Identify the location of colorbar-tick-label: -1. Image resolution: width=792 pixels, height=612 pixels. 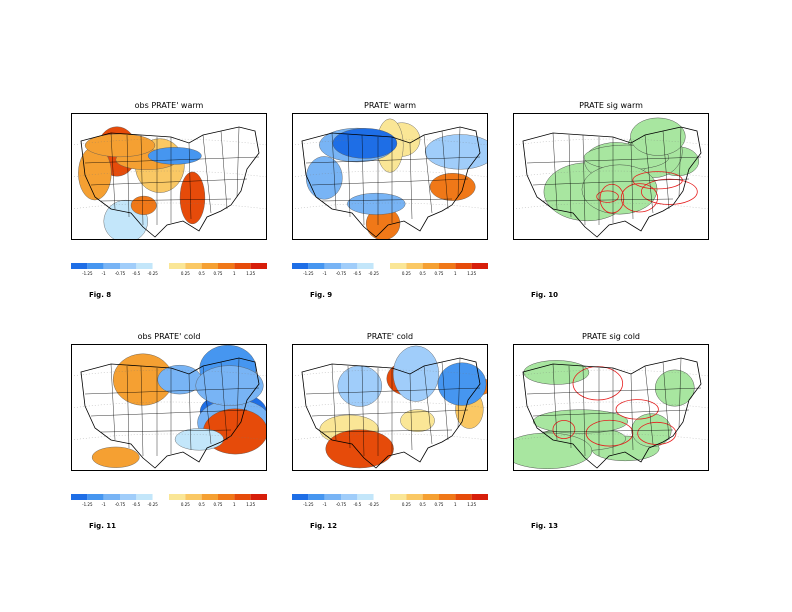
(104, 504).